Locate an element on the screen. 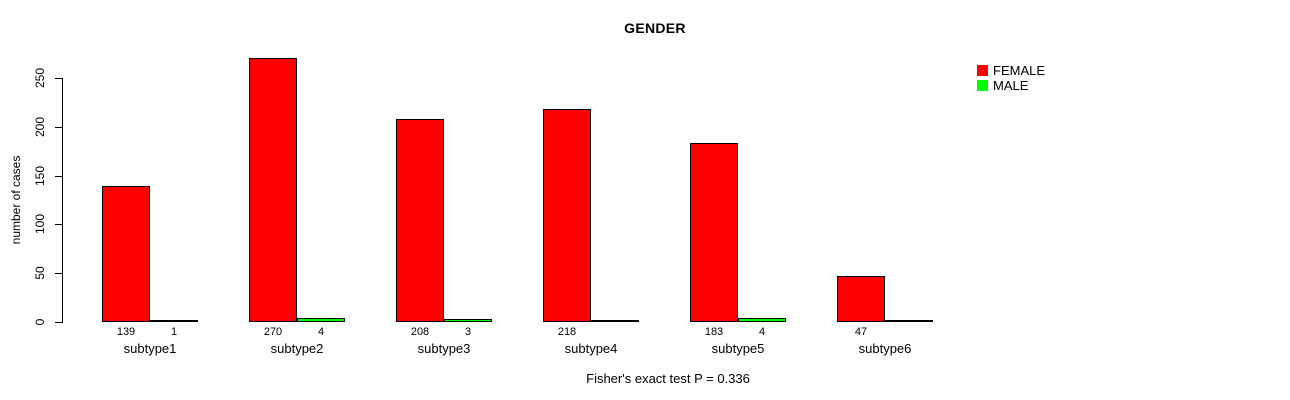  bar-value-label: 47 is located at coordinates (861, 332).